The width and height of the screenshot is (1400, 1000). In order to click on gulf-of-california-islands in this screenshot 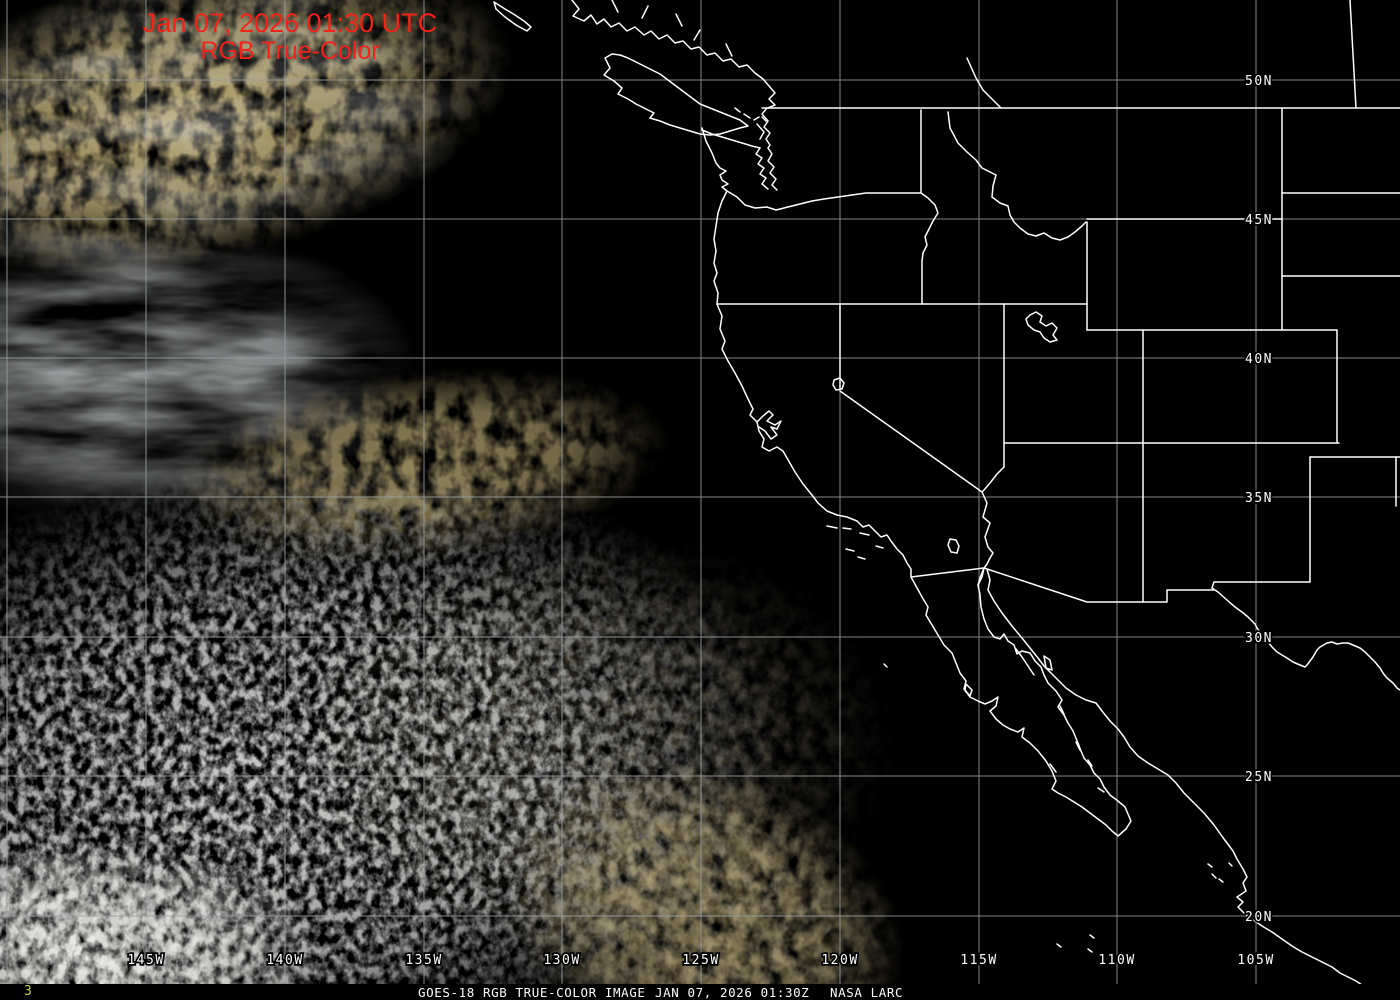, I will do `click(1060, 720)`.